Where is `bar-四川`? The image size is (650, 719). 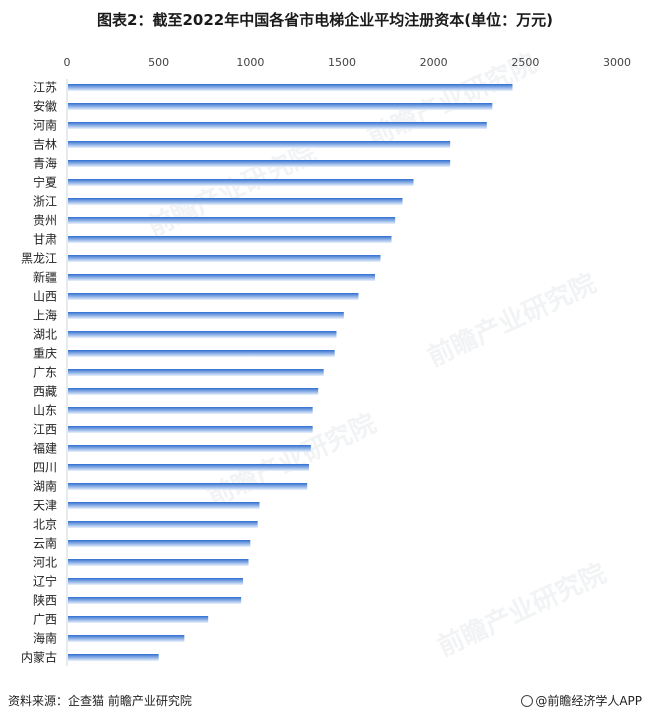
bar-四川 is located at coordinates (188, 467).